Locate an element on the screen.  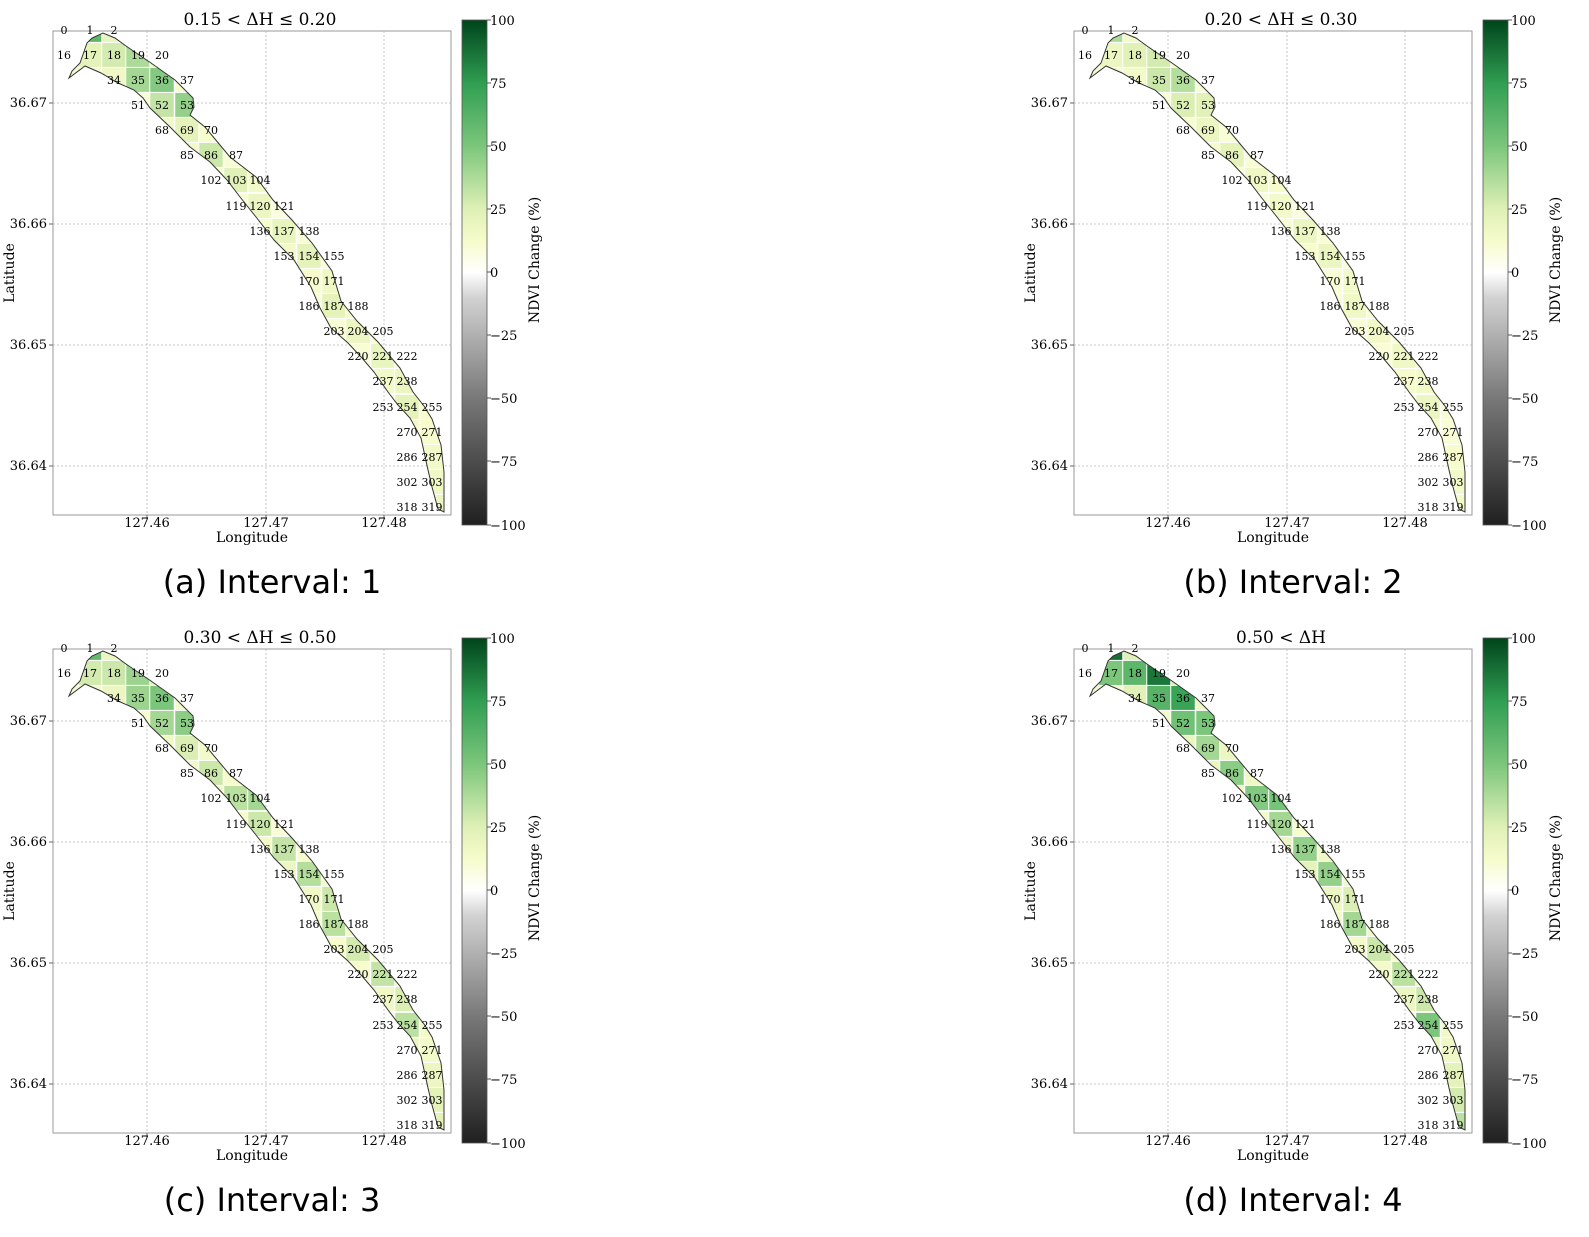
cell-id-label: 287 is located at coordinates (1453, 1075).